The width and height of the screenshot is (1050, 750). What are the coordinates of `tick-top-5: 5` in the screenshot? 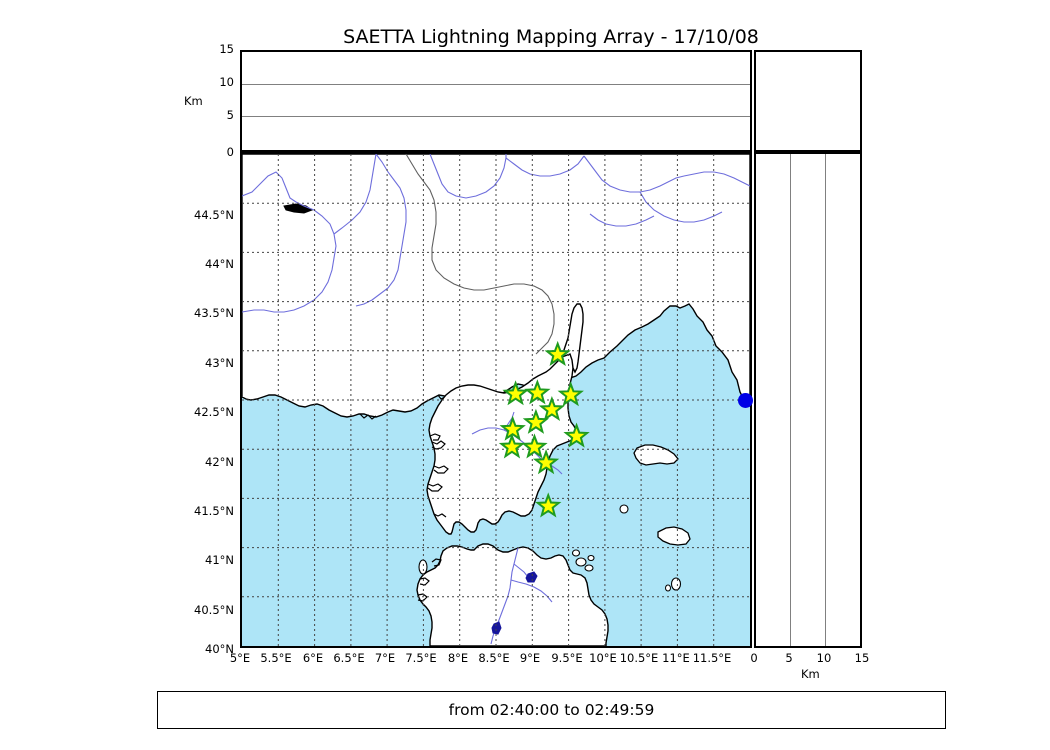 It's located at (230, 115).